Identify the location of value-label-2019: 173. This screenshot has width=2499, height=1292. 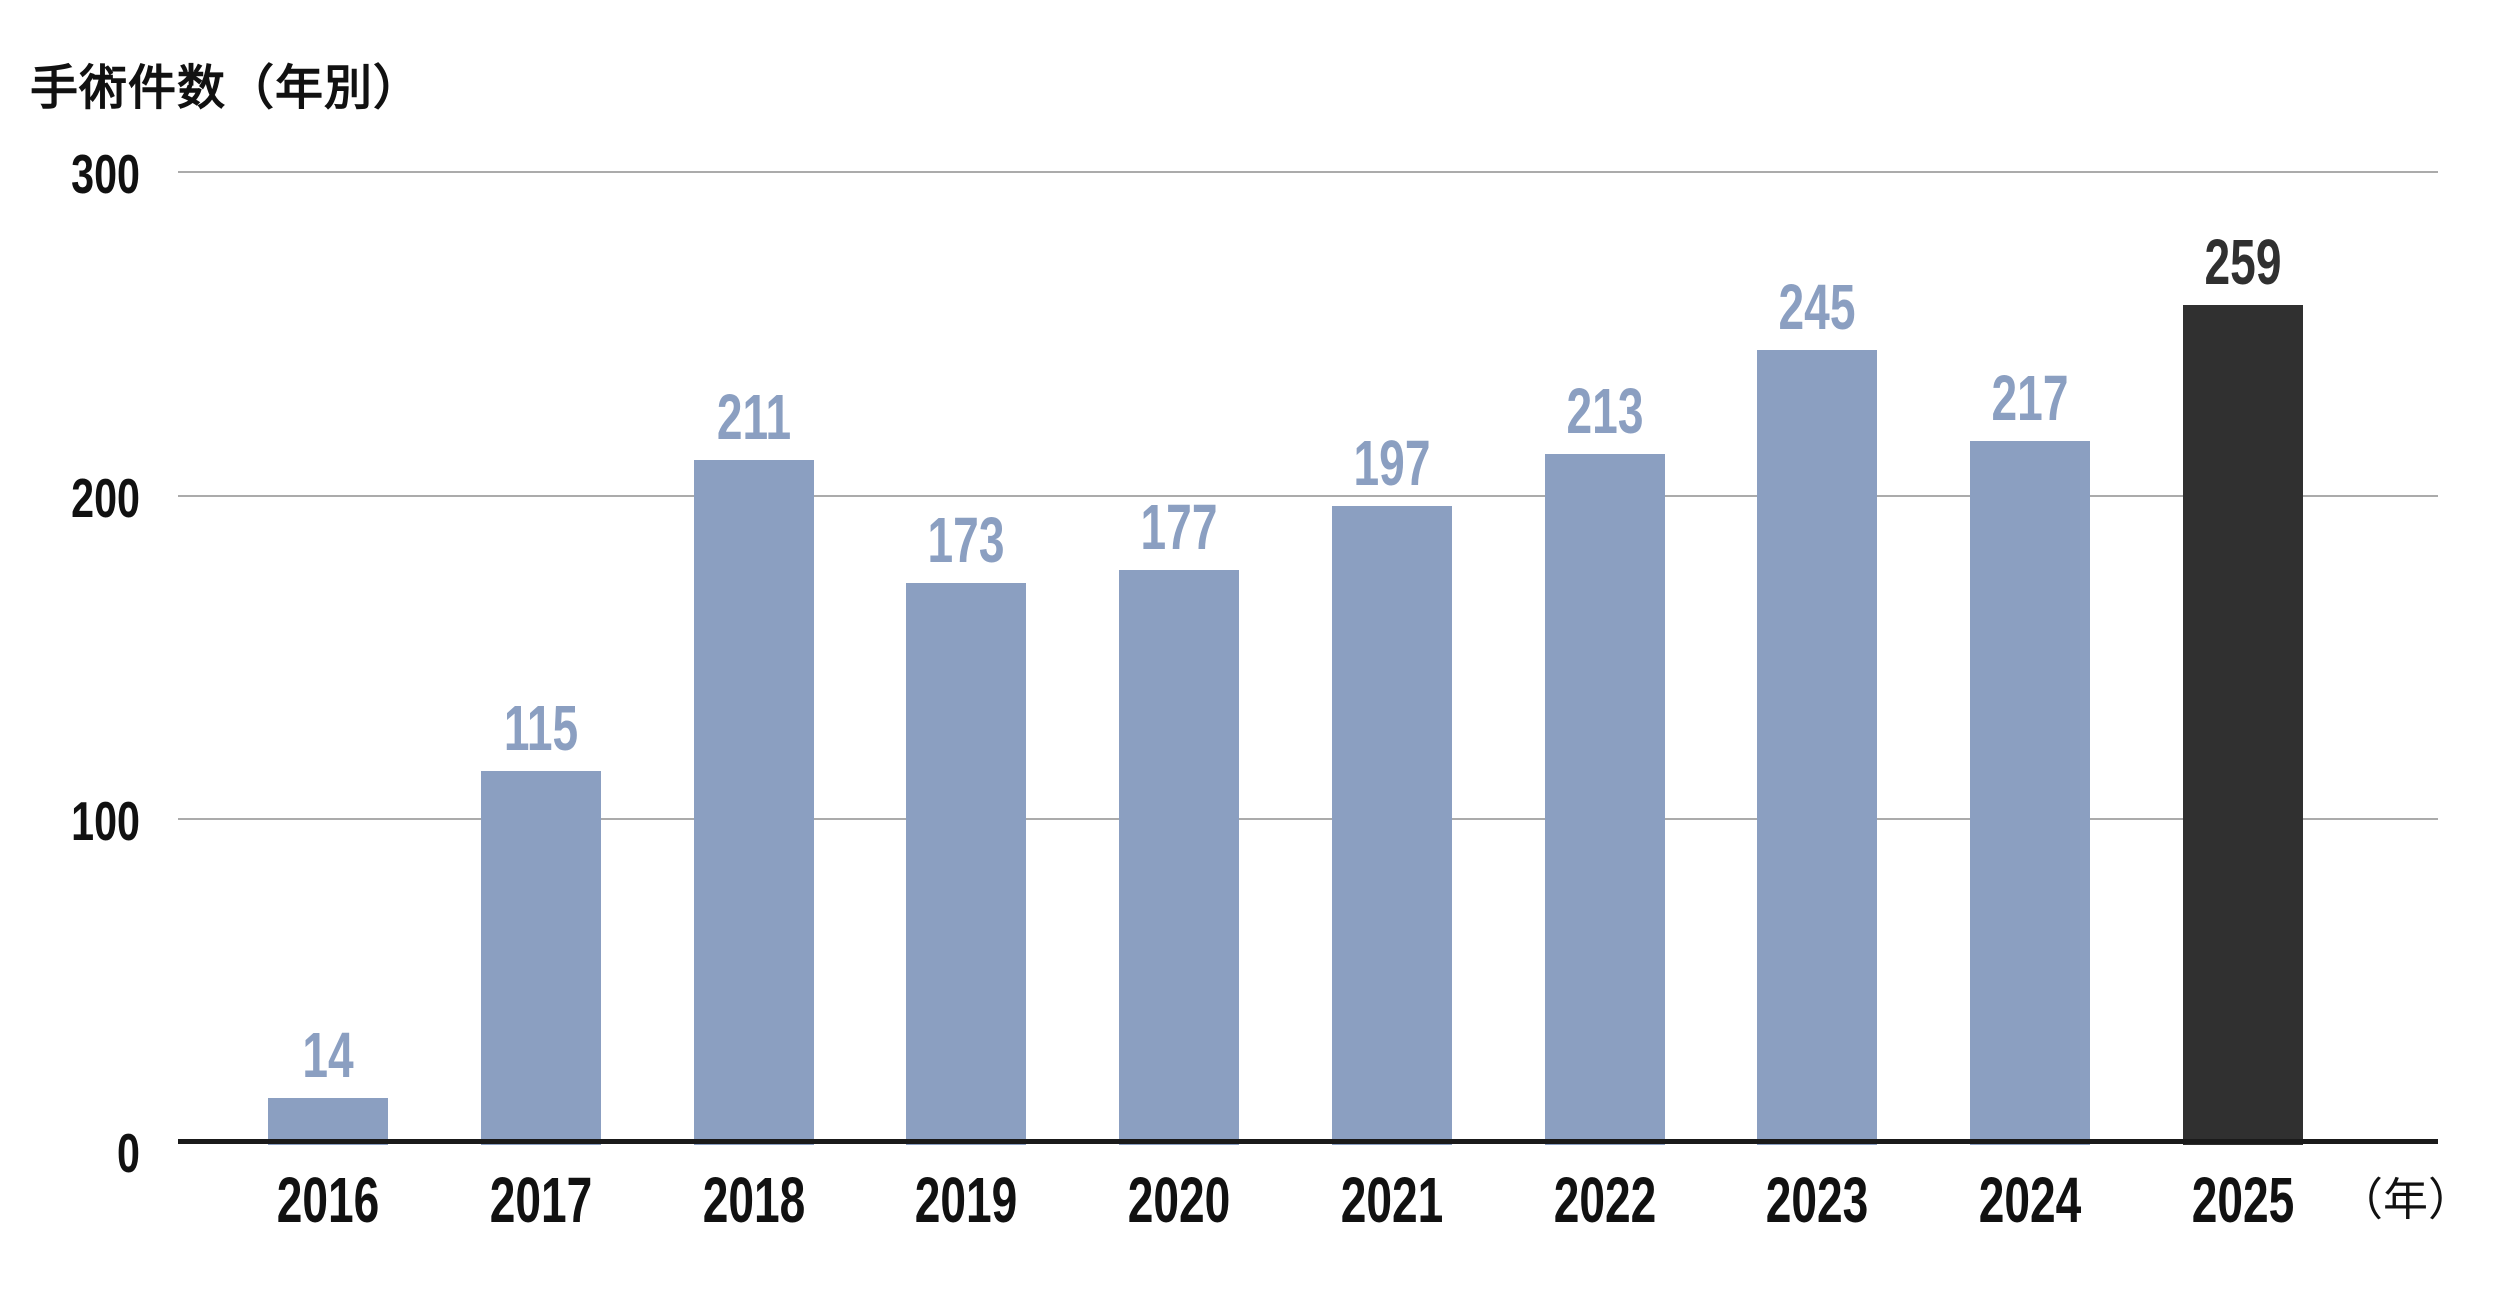
(966, 540).